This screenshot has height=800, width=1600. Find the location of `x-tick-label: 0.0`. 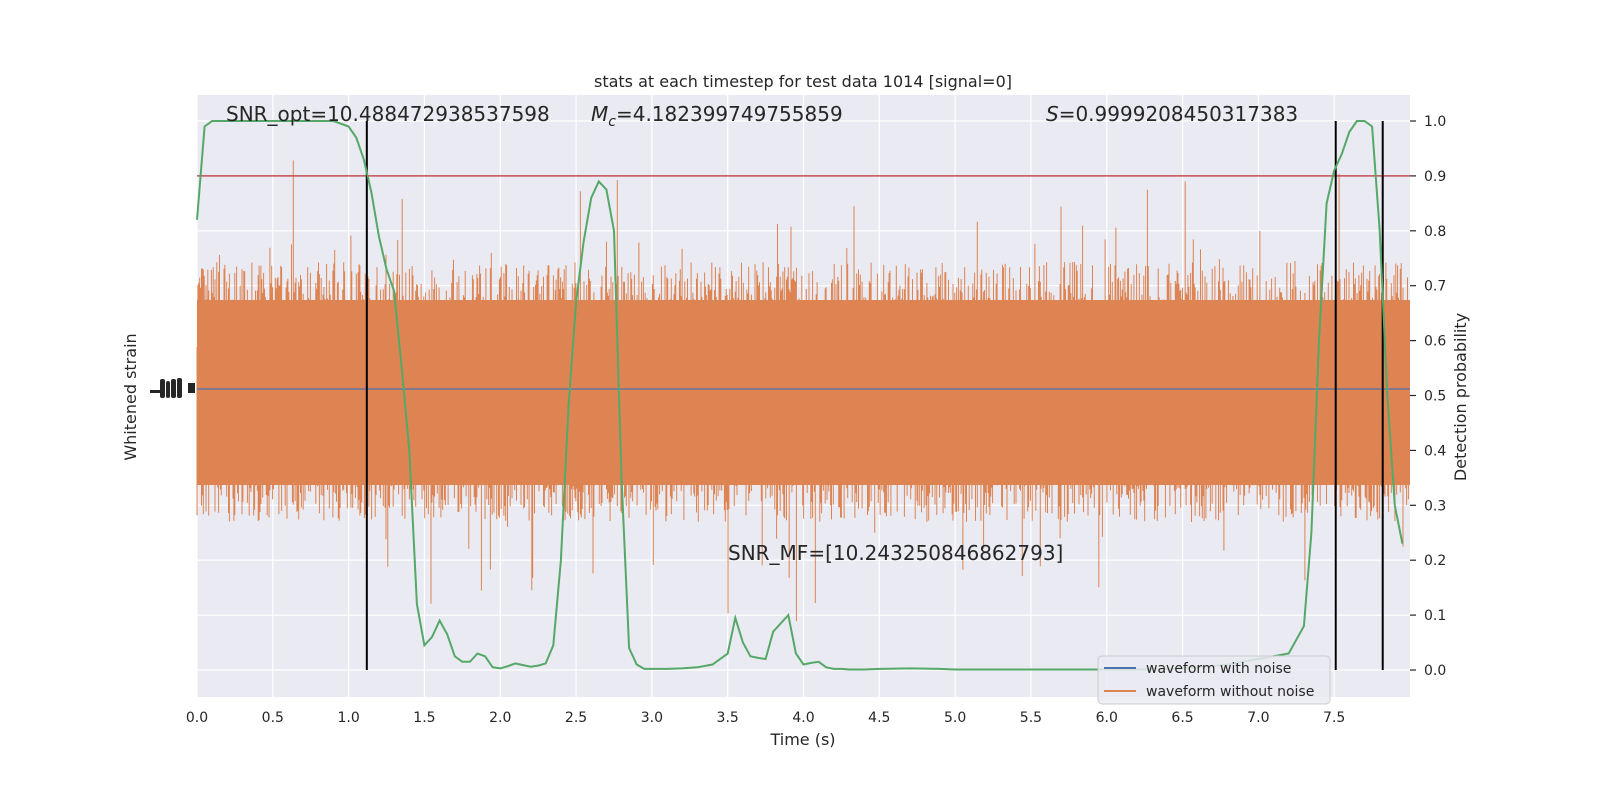

x-tick-label: 0.0 is located at coordinates (197, 718).